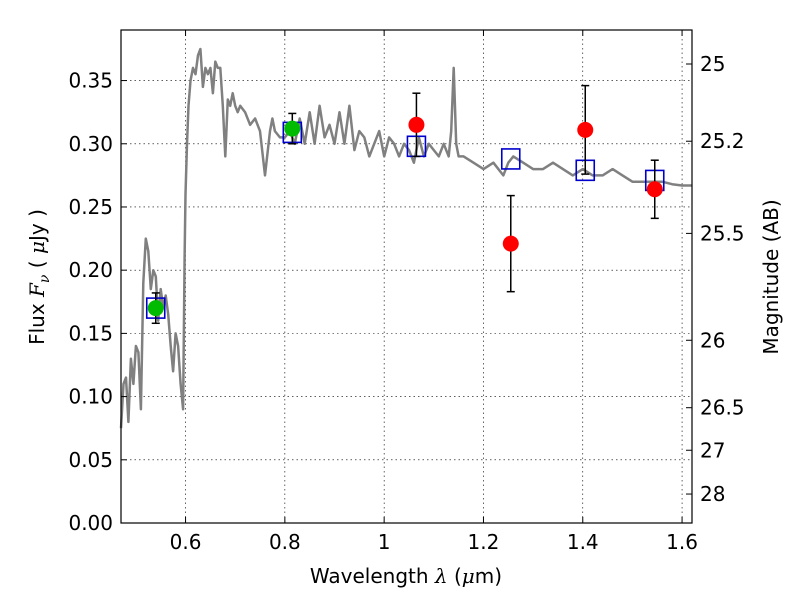  I want to click on y-tick-label: 0.05, so click(90, 460).